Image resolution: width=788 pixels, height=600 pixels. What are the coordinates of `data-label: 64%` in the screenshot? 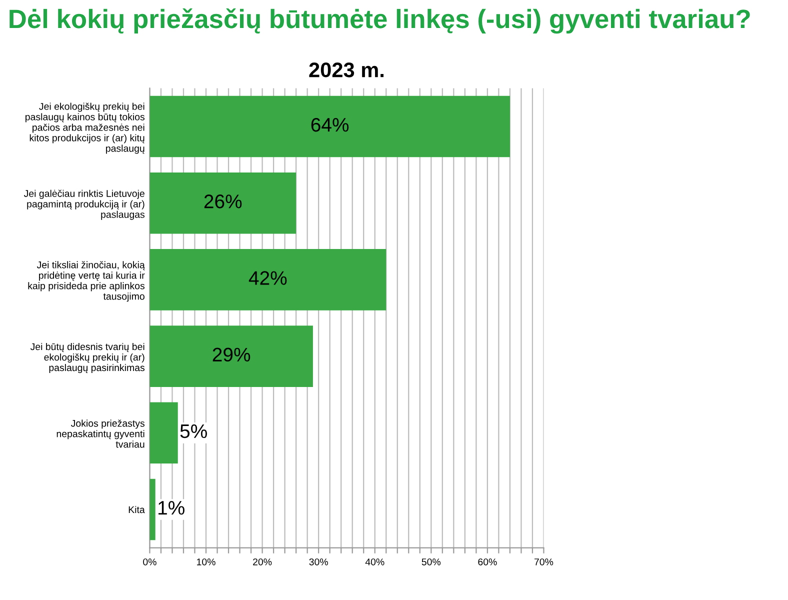 It's located at (330, 125).